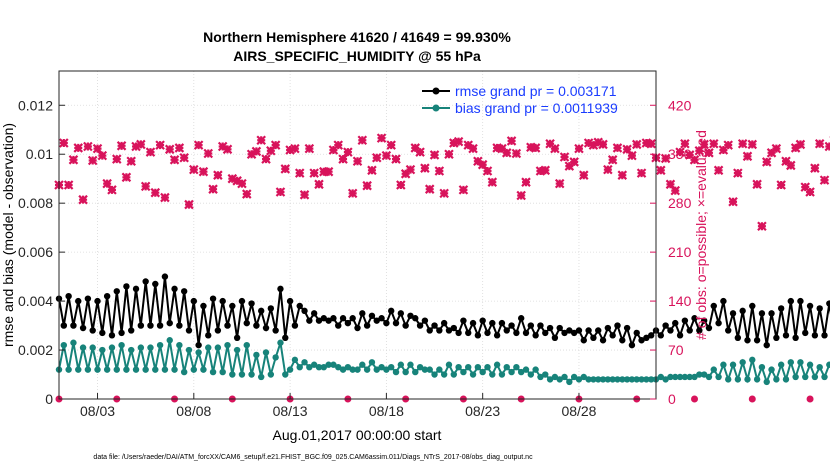 This screenshot has height=470, width=830. What do you see at coordinates (8, 235) in the screenshot?
I see `left-y-axis-label: rmse and bias (model - observation)` at bounding box center [8, 235].